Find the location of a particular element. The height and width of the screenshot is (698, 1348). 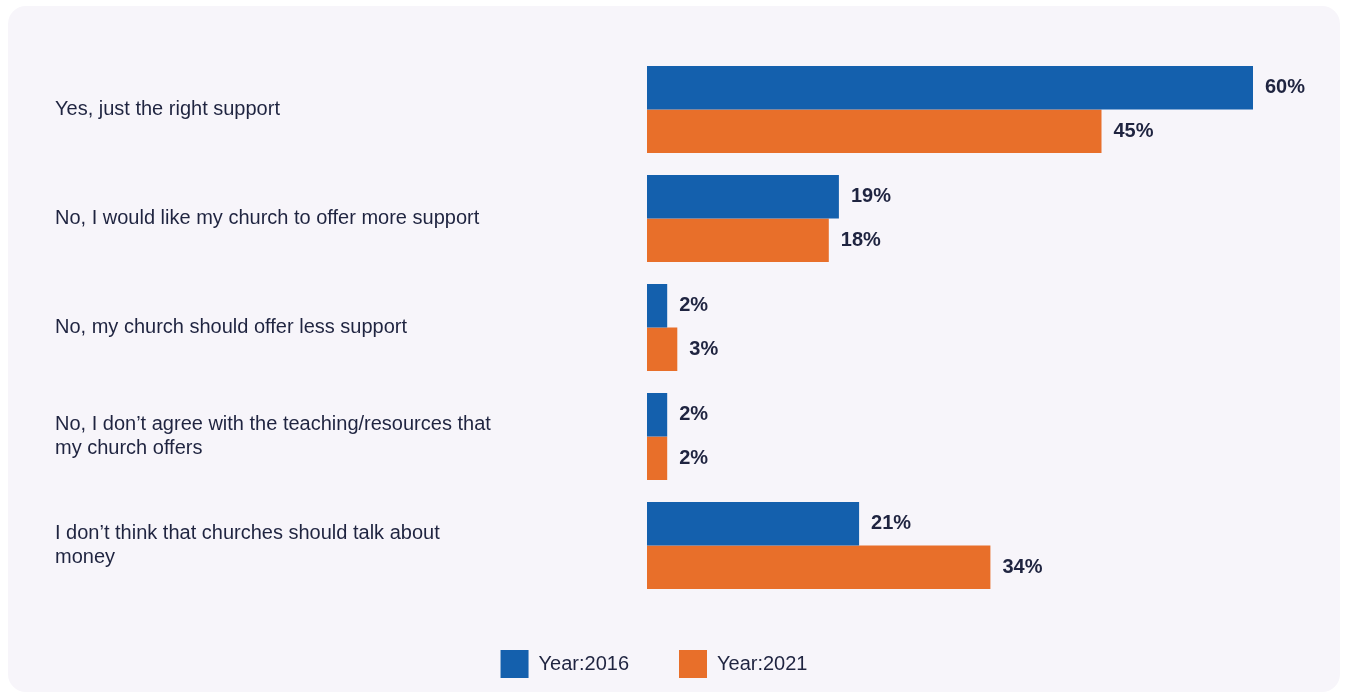

legend-label: Year:2021 is located at coordinates (762, 662).